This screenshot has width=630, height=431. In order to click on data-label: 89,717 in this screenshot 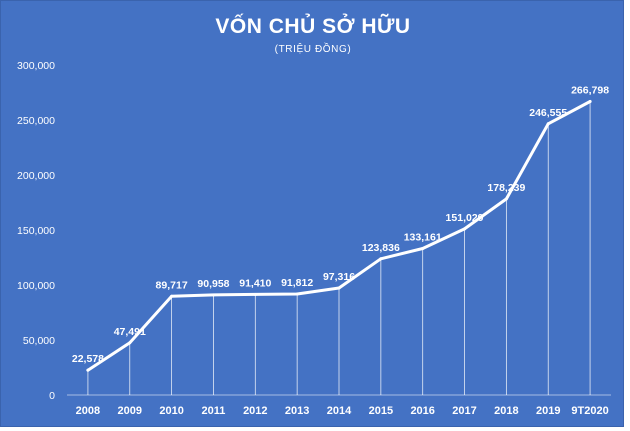, I will do `click(172, 285)`.